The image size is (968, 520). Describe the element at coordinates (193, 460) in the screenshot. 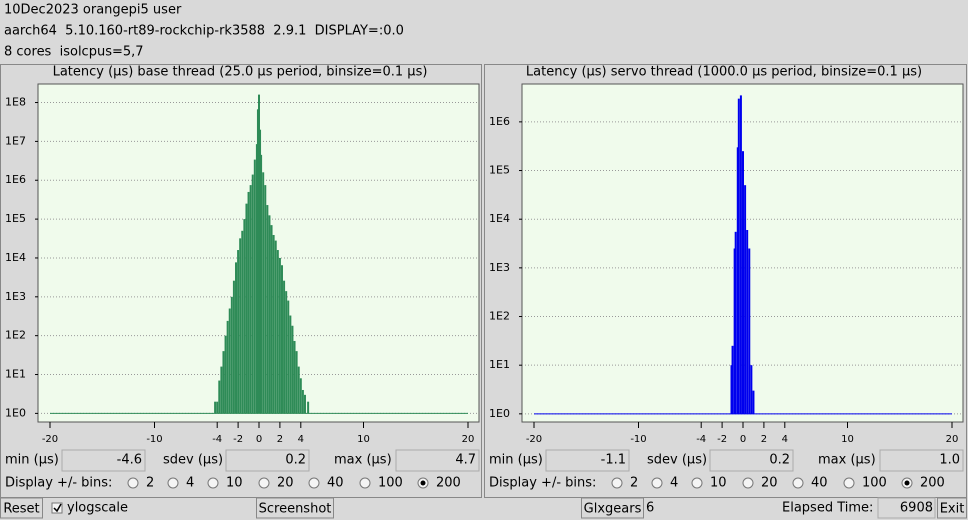

I see `stat-label: sdev (µs)` at that location.